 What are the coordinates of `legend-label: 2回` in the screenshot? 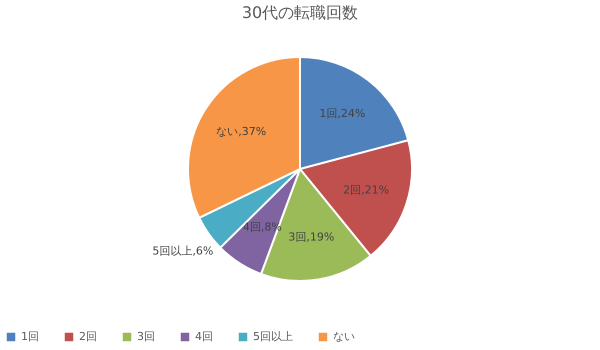 It's located at (88, 336).